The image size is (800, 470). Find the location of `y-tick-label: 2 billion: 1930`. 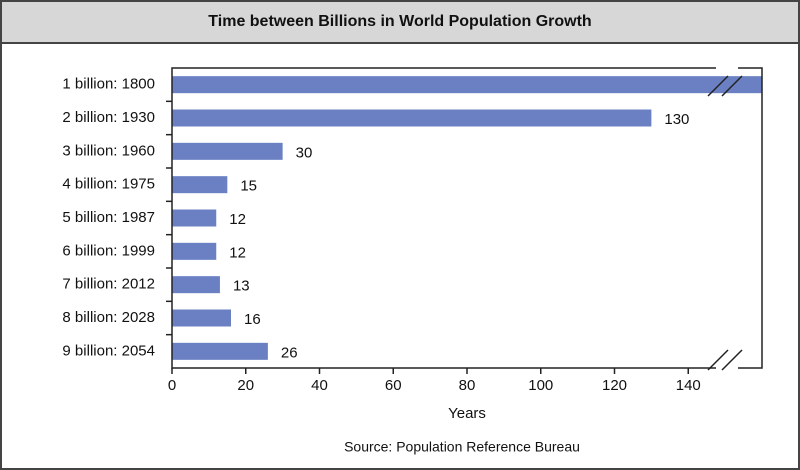

y-tick-label: 2 billion: 1930 is located at coordinates (108, 117).